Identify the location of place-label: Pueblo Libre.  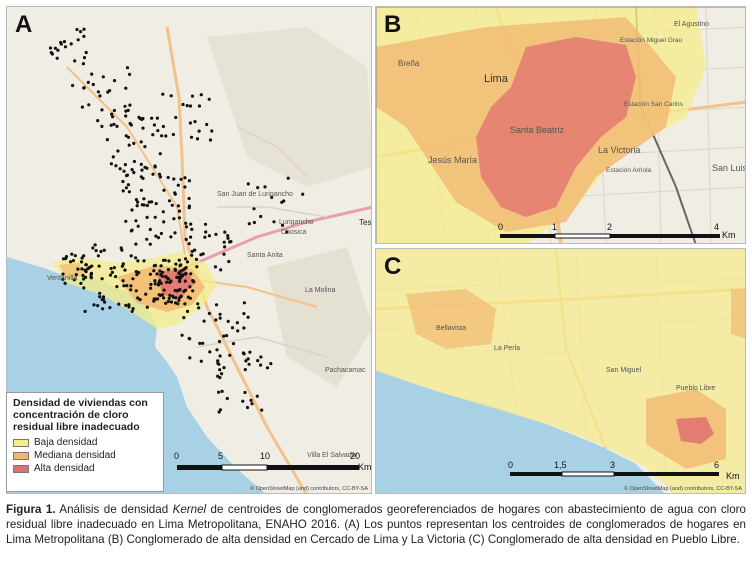
(696, 388).